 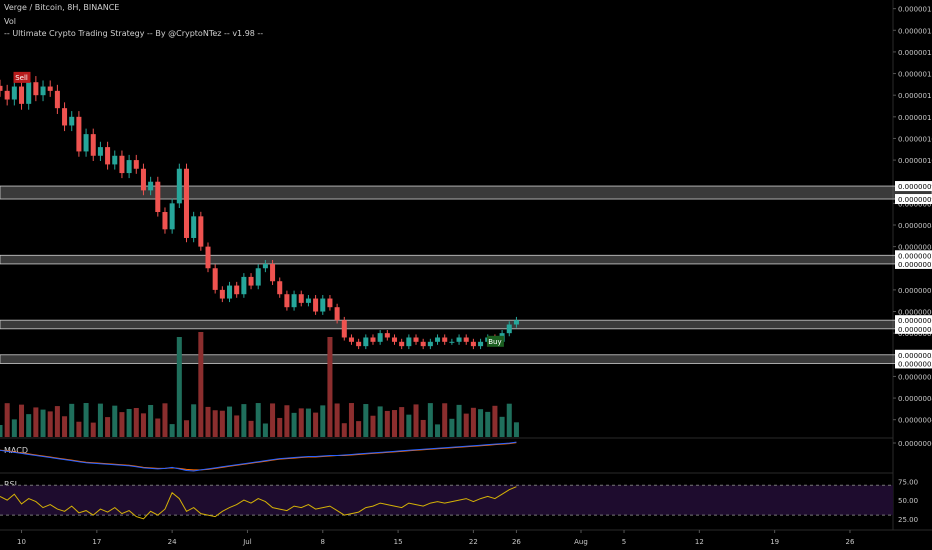 What do you see at coordinates (915, 248) in the screenshot?
I see `price-tick-label: 0.00000080` at bounding box center [915, 248].